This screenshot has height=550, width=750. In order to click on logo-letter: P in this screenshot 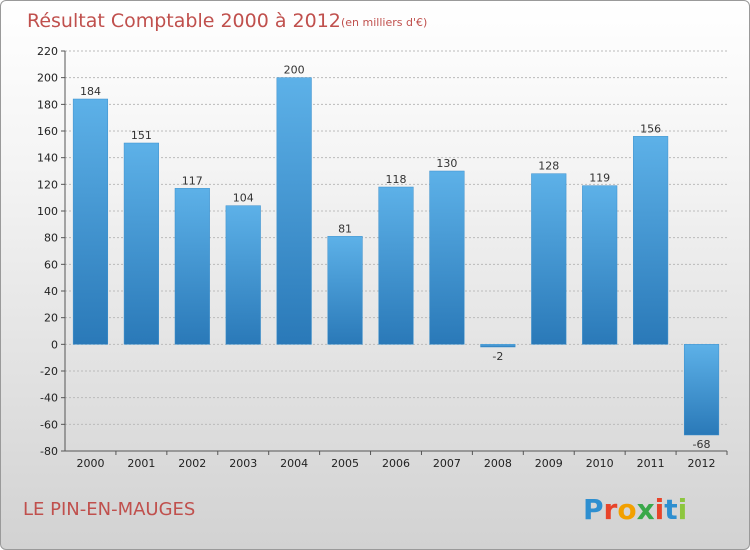, I will do `click(593, 509)`.